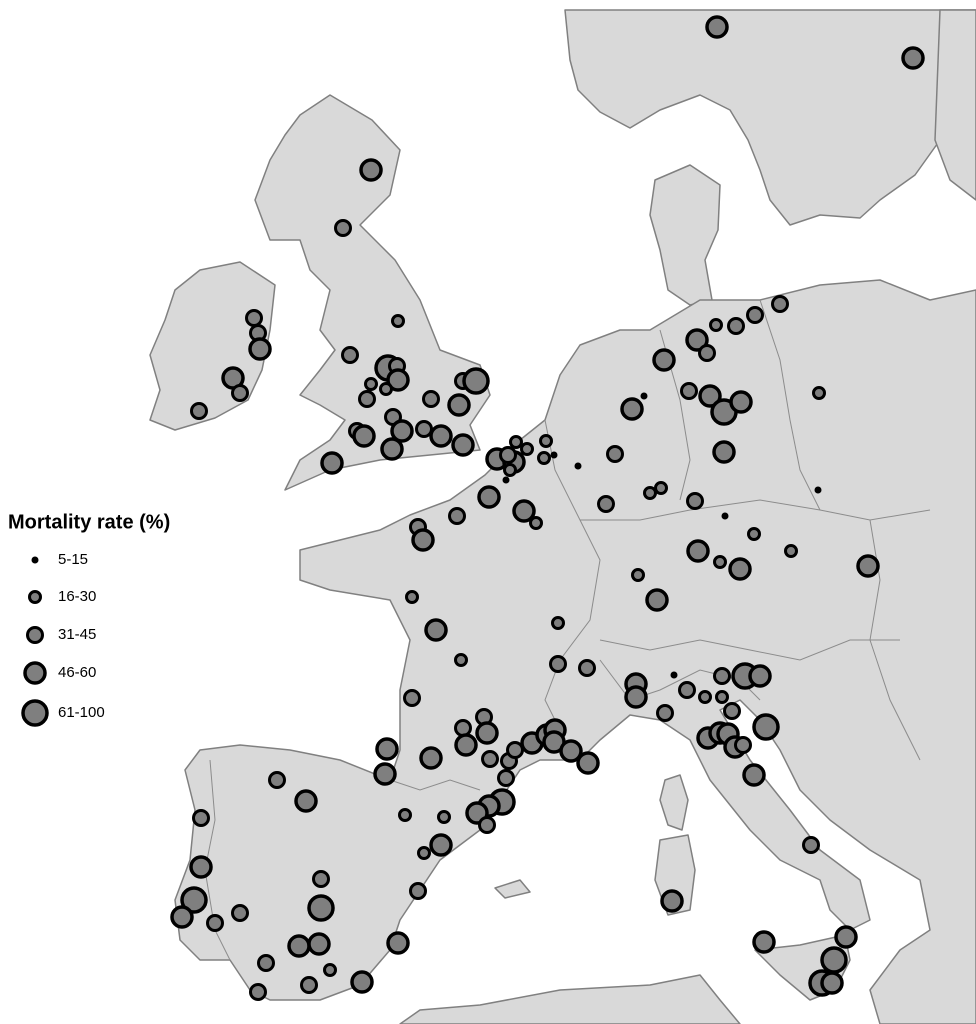 Image resolution: width=976 pixels, height=1024 pixels. Describe the element at coordinates (955, 105) in the screenshot. I see `finland` at that location.